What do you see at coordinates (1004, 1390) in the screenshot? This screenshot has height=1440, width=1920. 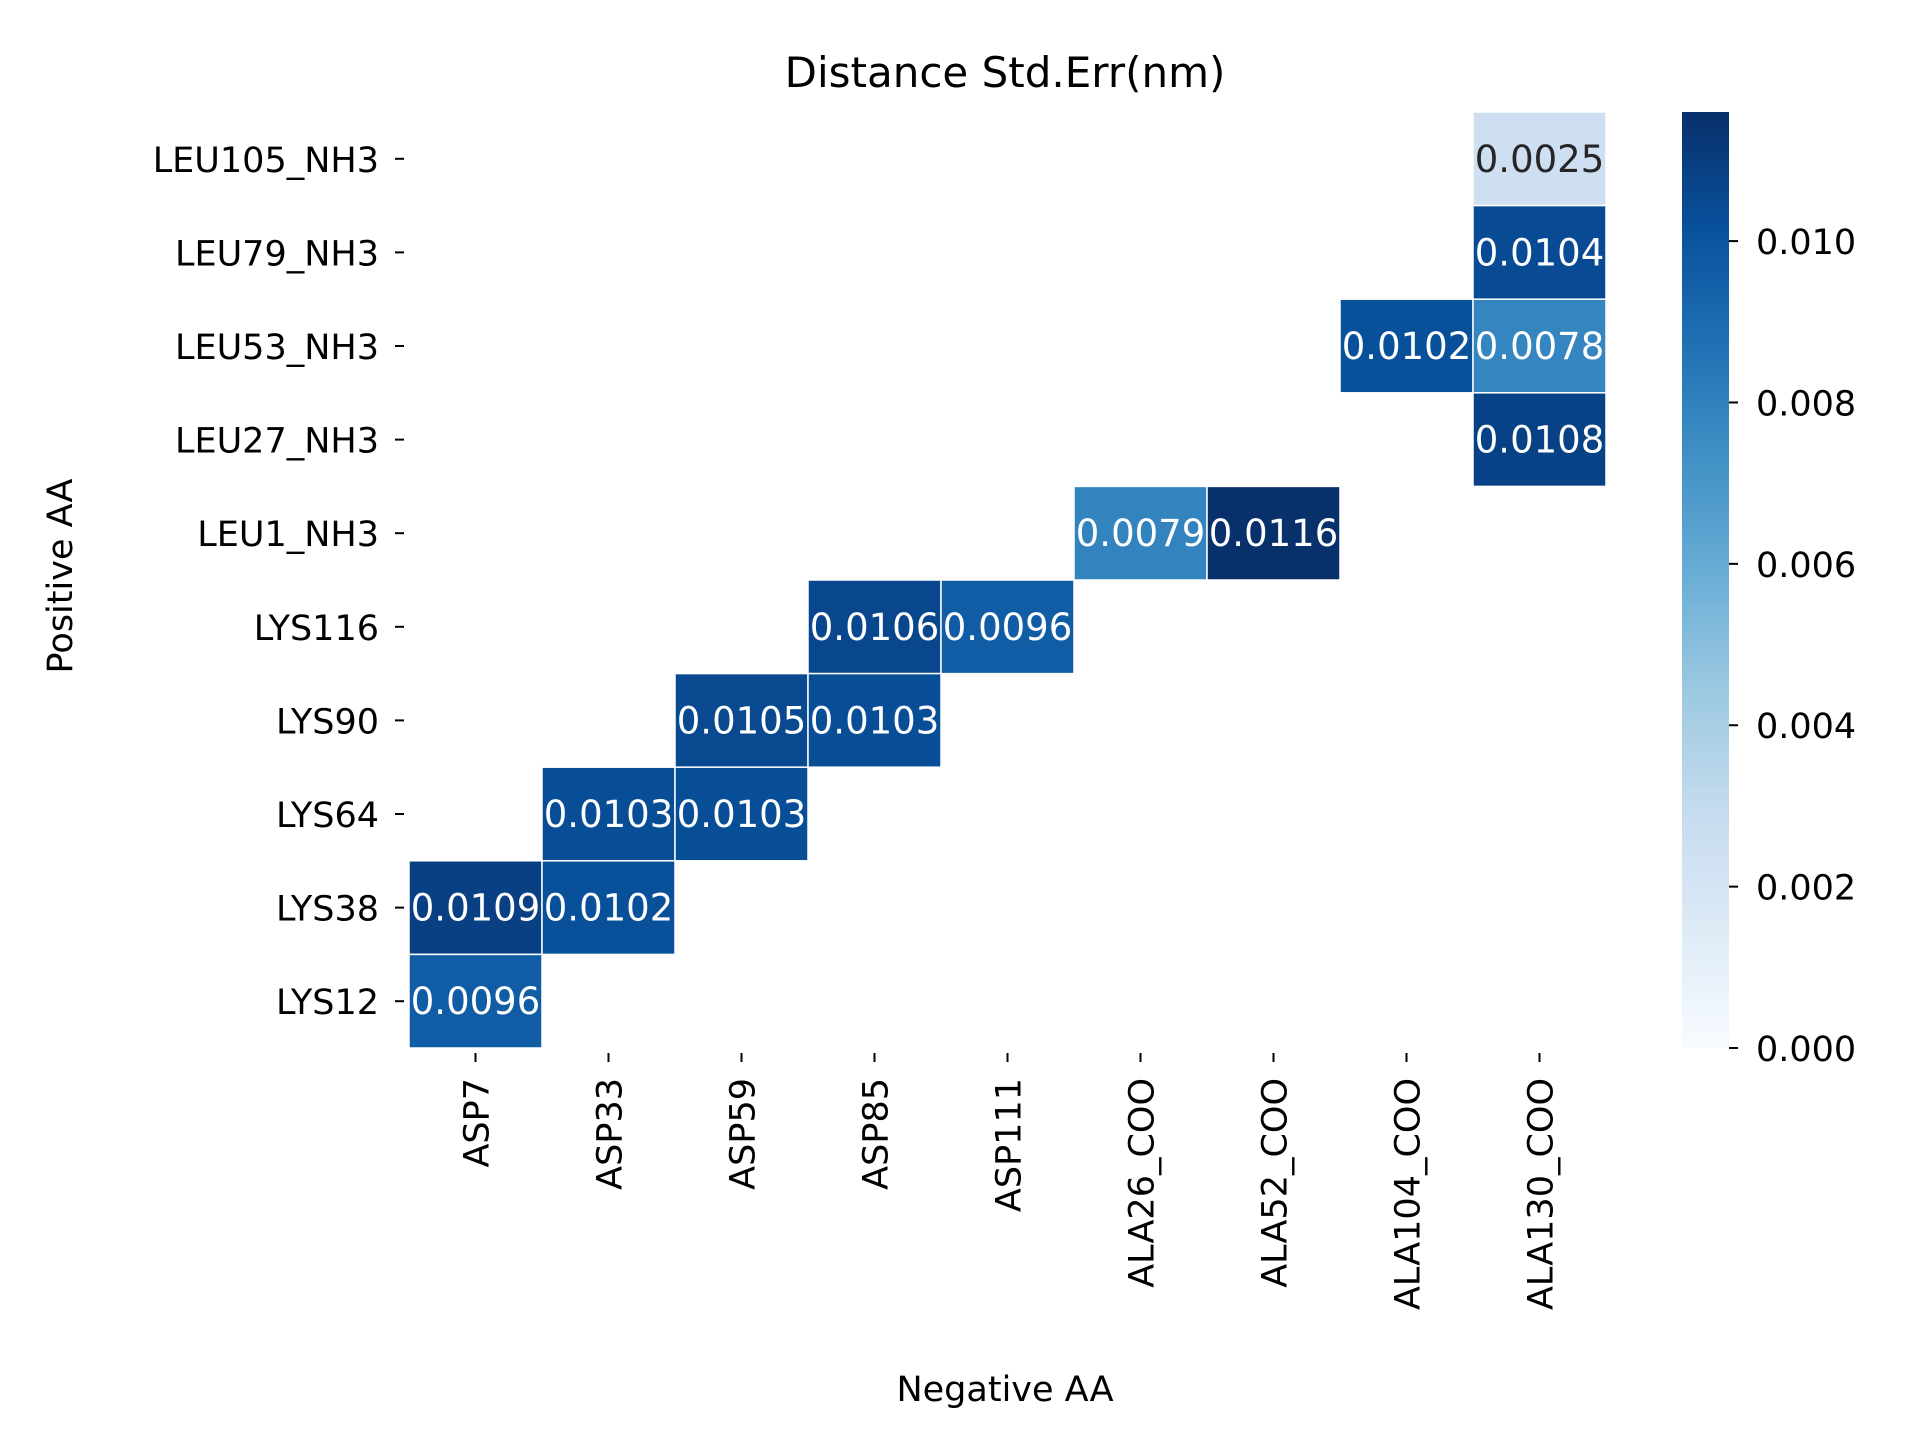 I see `x-axis-label: Negative AA` at bounding box center [1004, 1390].